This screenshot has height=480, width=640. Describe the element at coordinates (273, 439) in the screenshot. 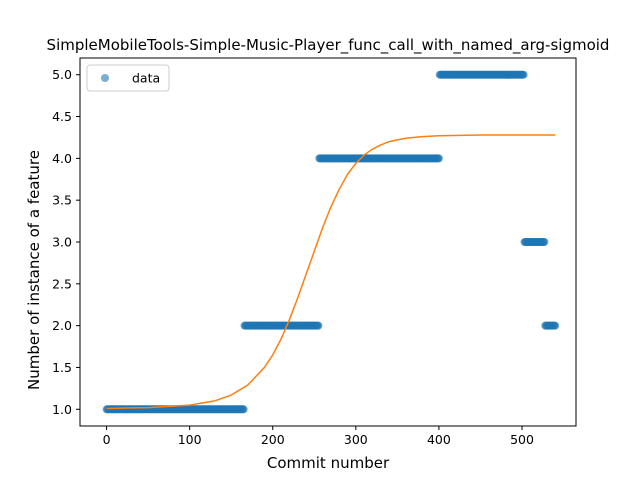

I see `x-tick-label: 200` at that location.